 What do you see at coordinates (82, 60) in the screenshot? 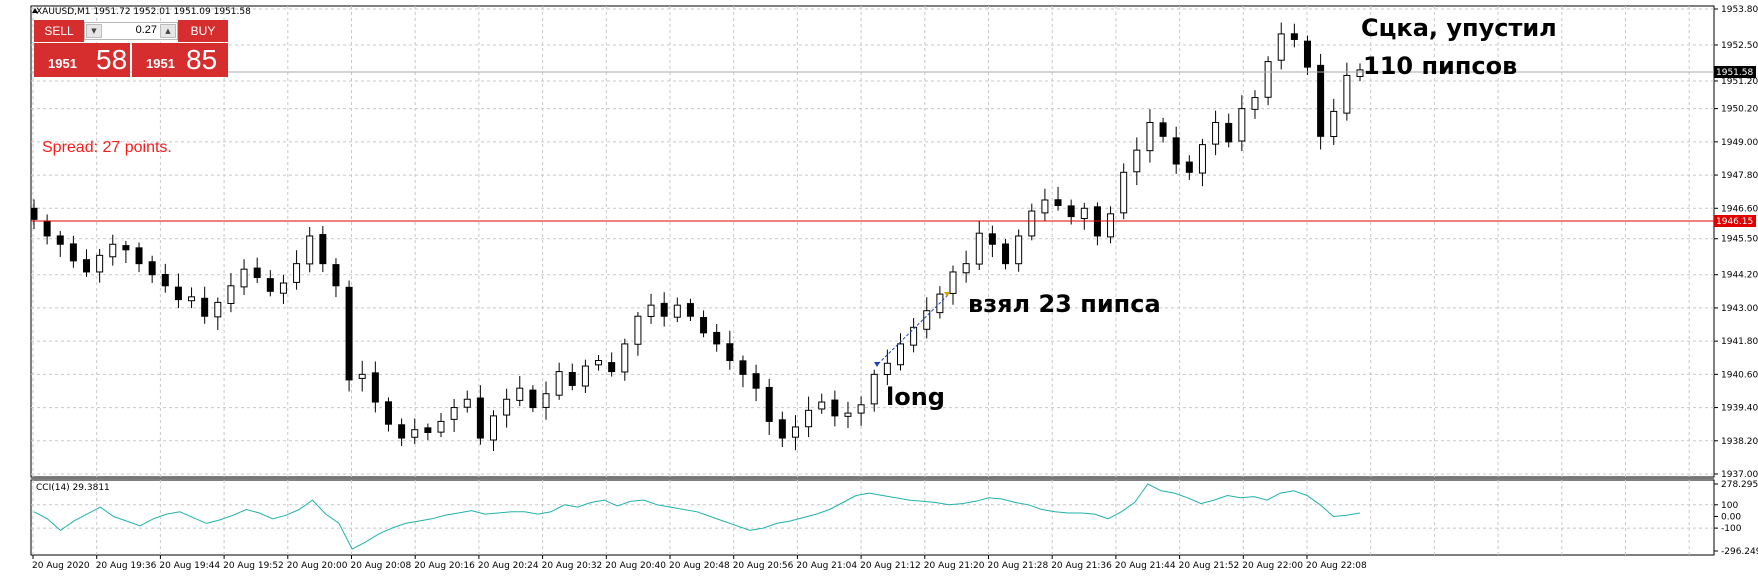
I see `sell-price-box: 1951 58` at bounding box center [82, 60].